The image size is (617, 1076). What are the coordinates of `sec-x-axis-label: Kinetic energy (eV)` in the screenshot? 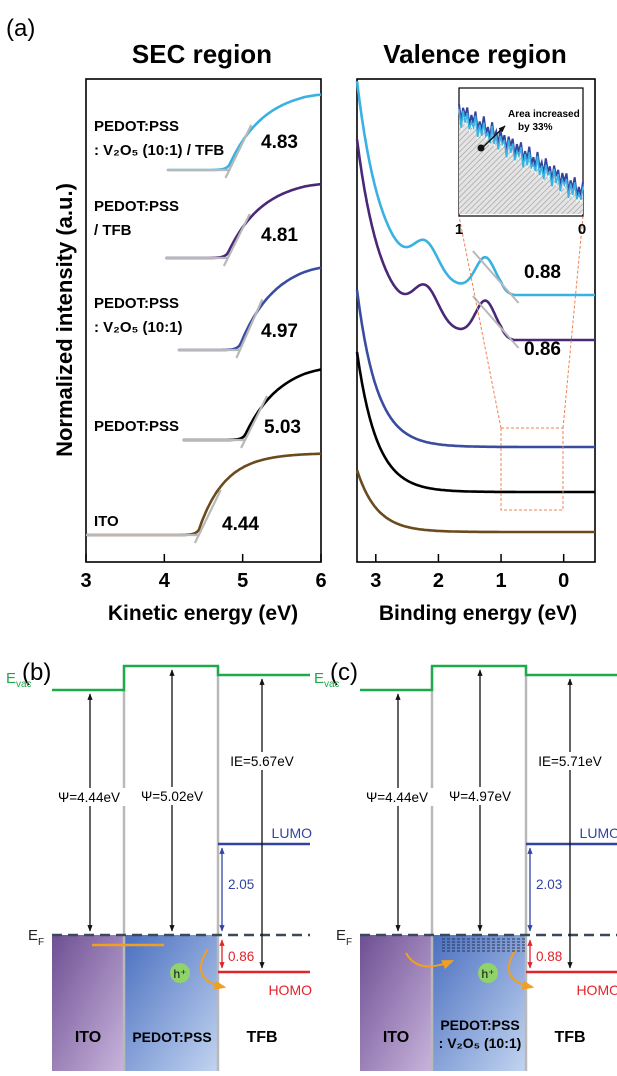 It's located at (203, 613).